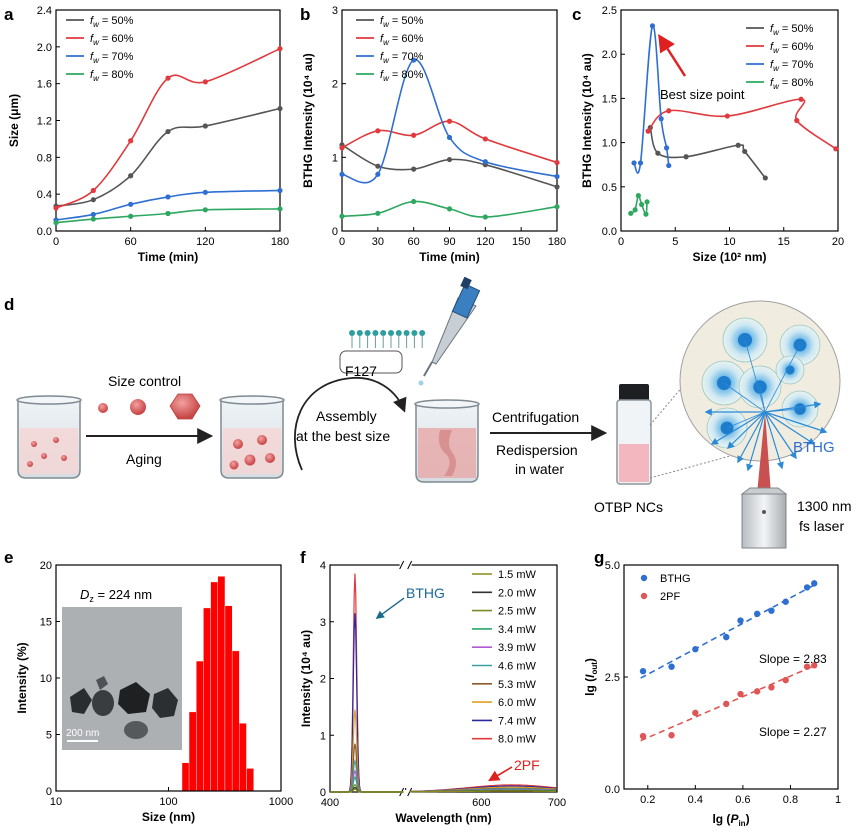 This screenshot has width=865, height=833. What do you see at coordinates (576, 14) in the screenshot?
I see `panel-letter-c: c` at bounding box center [576, 14].